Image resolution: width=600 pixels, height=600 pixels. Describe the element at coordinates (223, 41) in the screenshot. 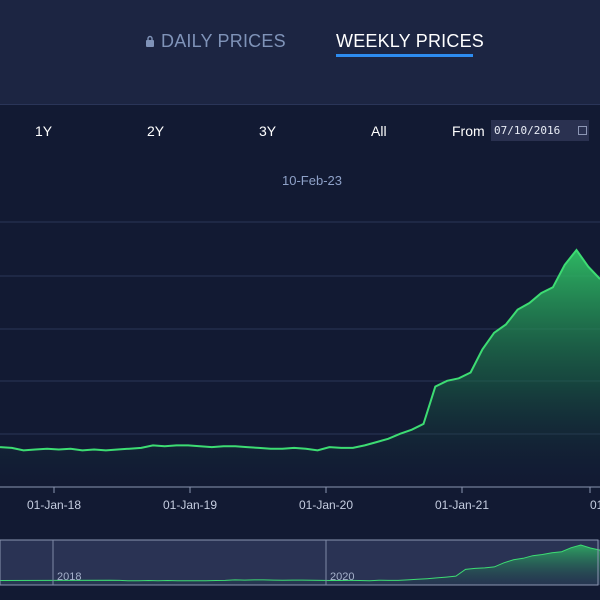

I see `tab-daily-label: DAILY PRICES` at that location.